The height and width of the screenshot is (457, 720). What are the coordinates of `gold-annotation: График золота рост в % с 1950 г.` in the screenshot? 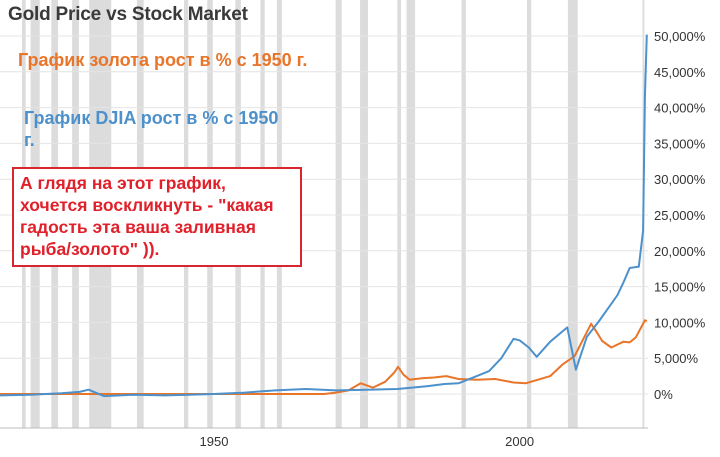 It's located at (163, 60).